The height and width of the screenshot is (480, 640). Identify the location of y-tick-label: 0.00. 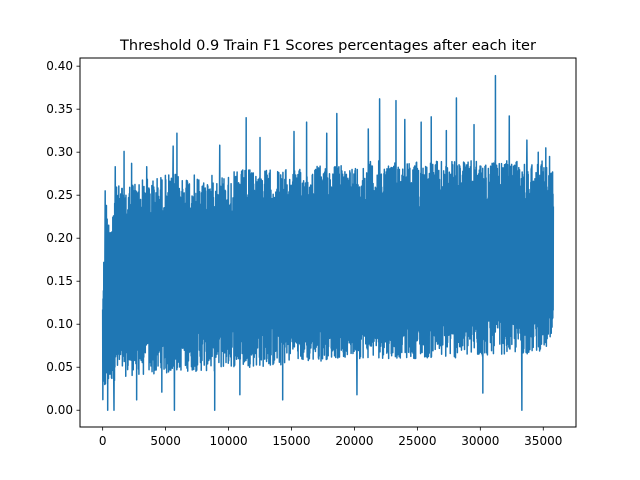
(59, 410).